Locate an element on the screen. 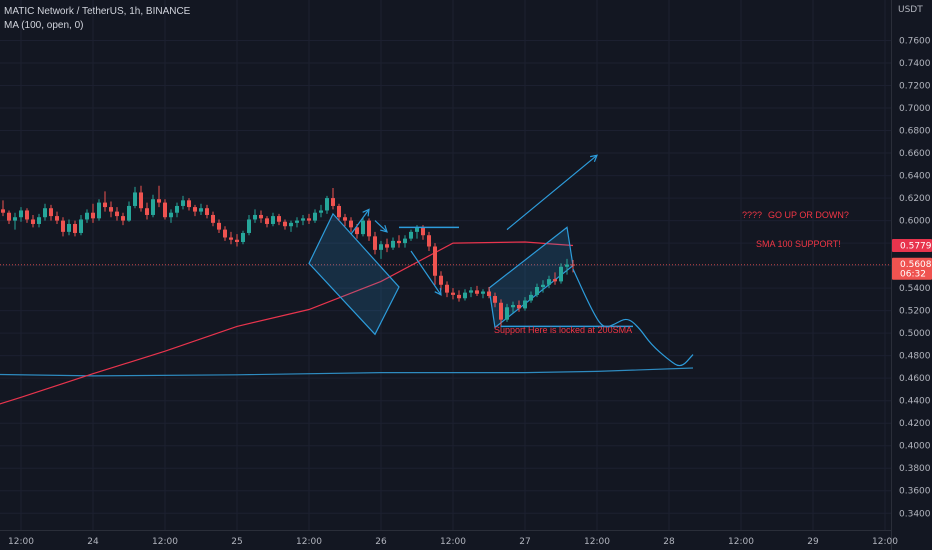 The height and width of the screenshot is (550, 932). indicator-title: MA (100, open, 0) is located at coordinates (44, 25).